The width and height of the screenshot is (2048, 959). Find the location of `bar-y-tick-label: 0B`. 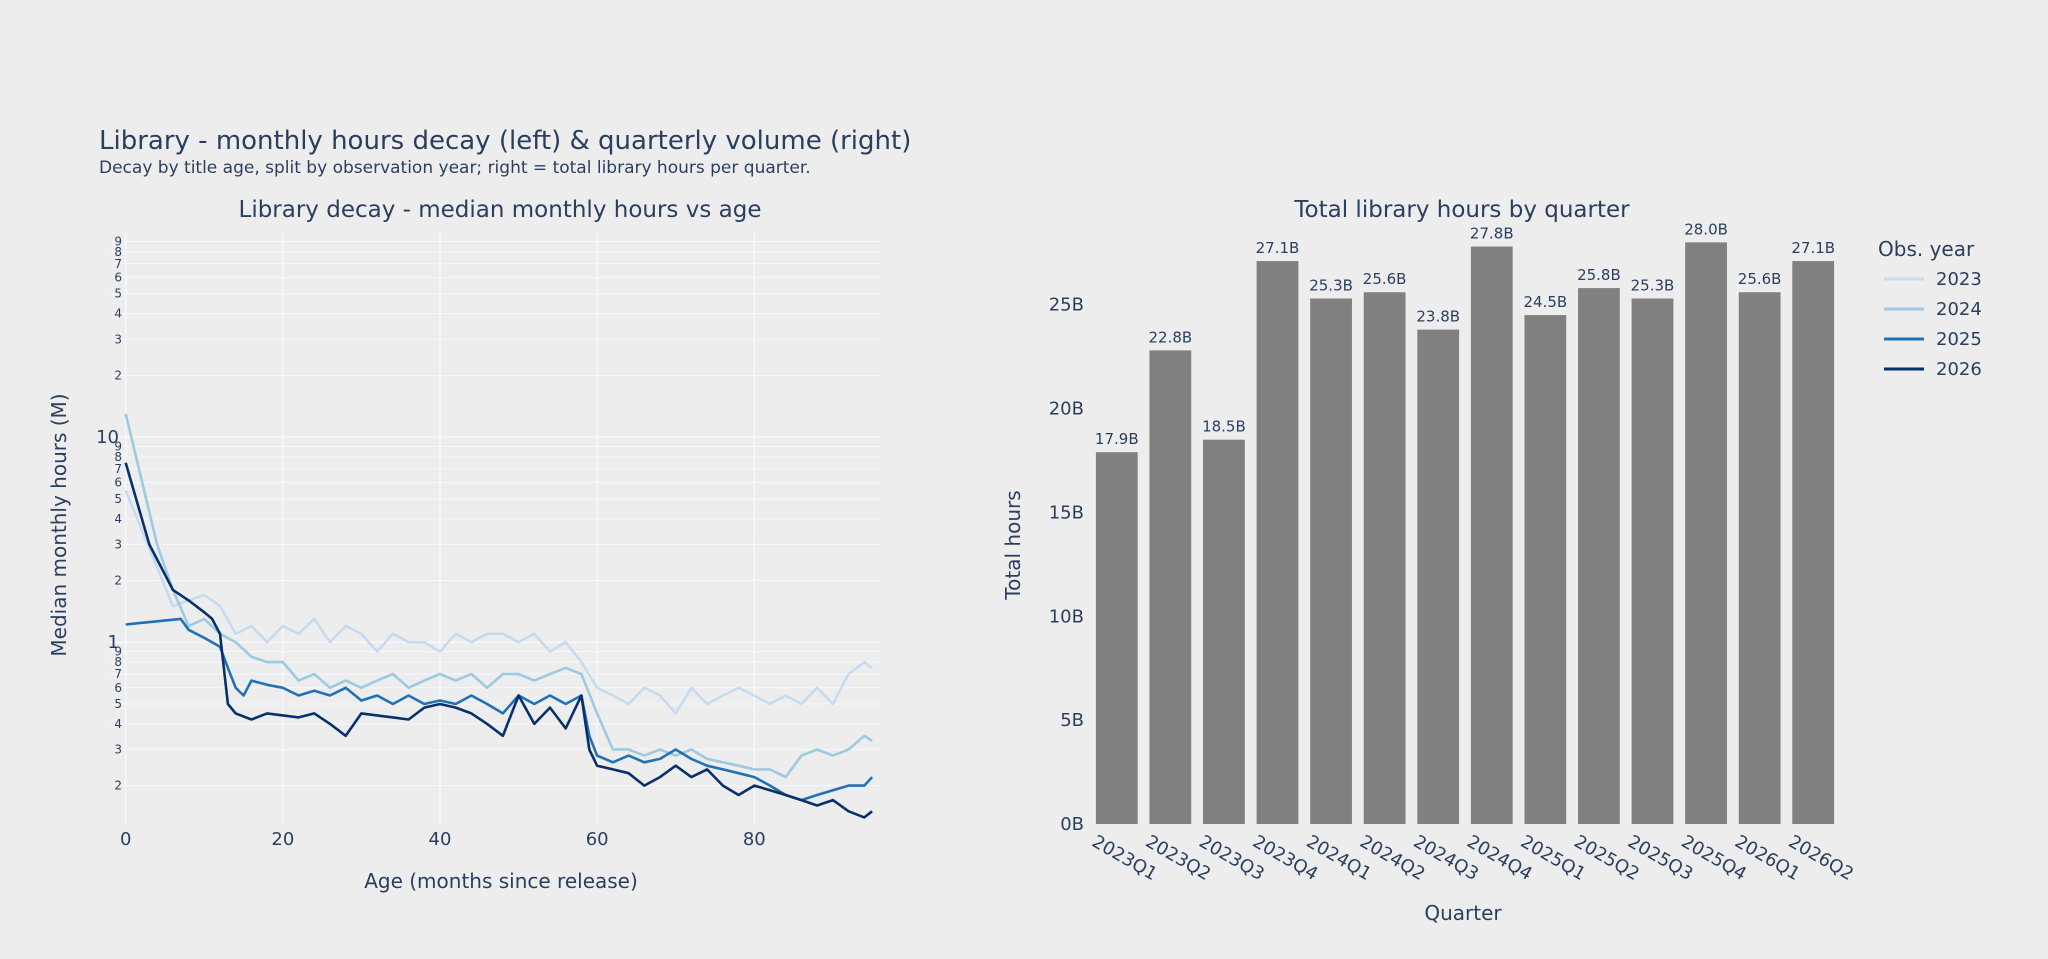

bar-y-tick-label: 0B is located at coordinates (1072, 824).